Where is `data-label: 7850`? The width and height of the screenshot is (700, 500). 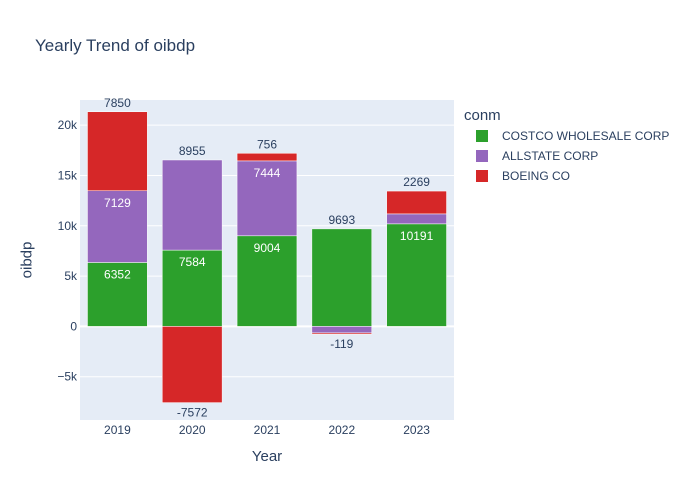
data-label: 7850 is located at coordinates (117, 103).